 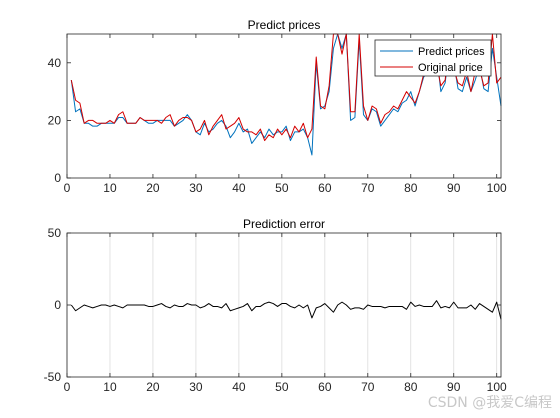 What do you see at coordinates (450, 68) in the screenshot?
I see `legend-label: Original price` at bounding box center [450, 68].